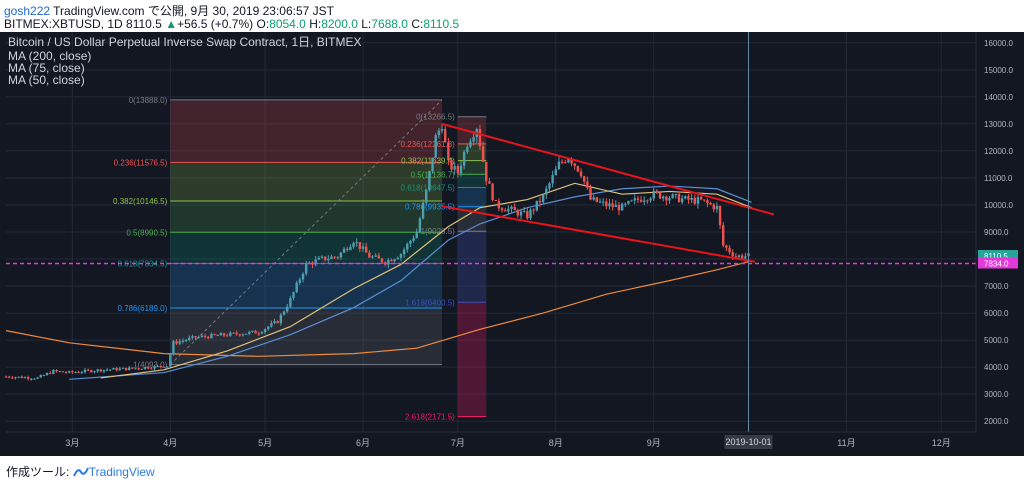 Image resolution: width=1024 pixels, height=484 pixels. Describe the element at coordinates (366, 24) in the screenshot. I see `low-label: L:` at that location.